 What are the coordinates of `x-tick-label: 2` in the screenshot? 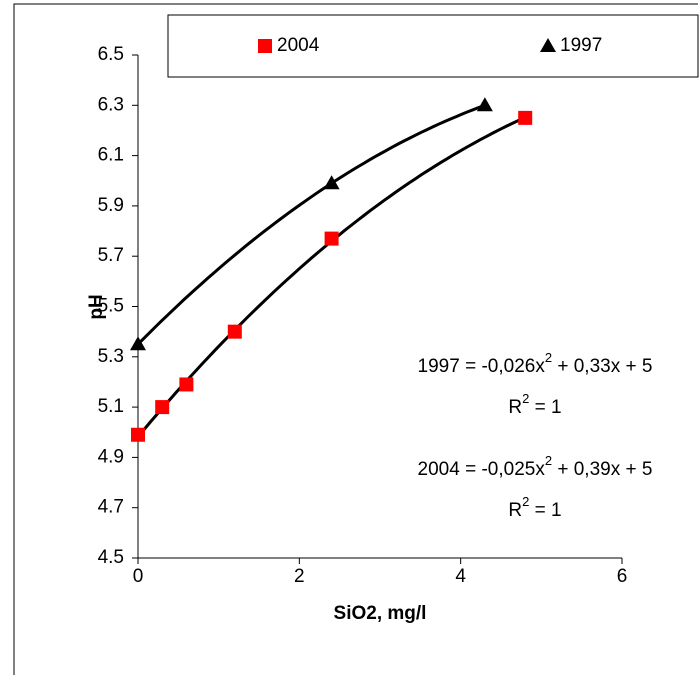 It's located at (299, 576).